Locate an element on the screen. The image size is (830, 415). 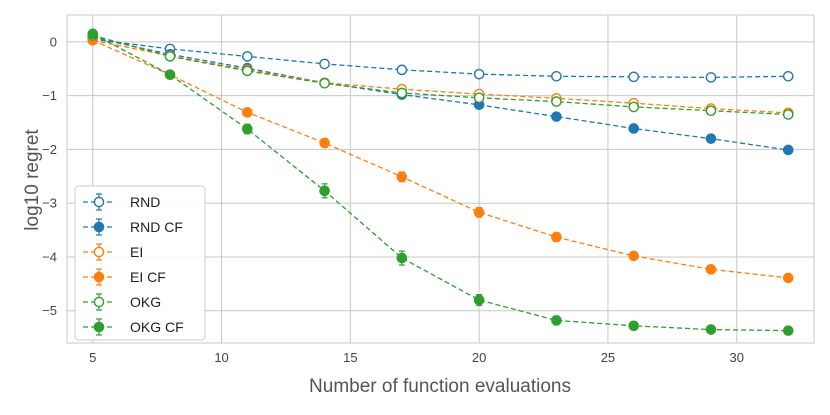
x-axis-label: Number of function evaluations is located at coordinates (440, 386).